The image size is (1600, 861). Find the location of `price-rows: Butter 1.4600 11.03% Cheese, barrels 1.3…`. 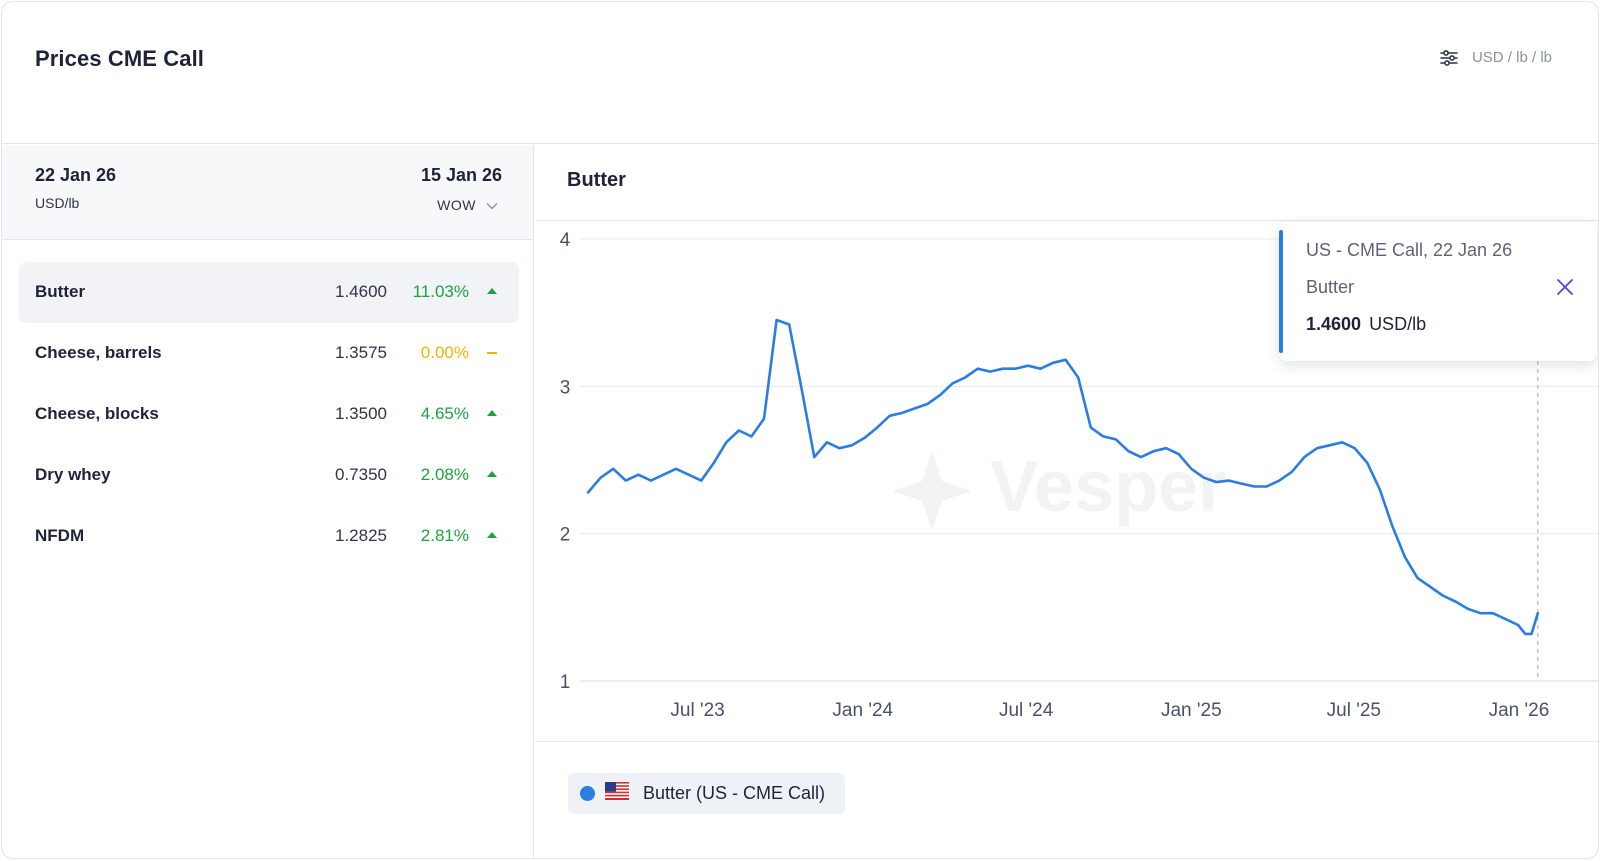

price-rows: Butter 1.4600 11.03% Cheese, barrels 1.3… is located at coordinates (269, 414).